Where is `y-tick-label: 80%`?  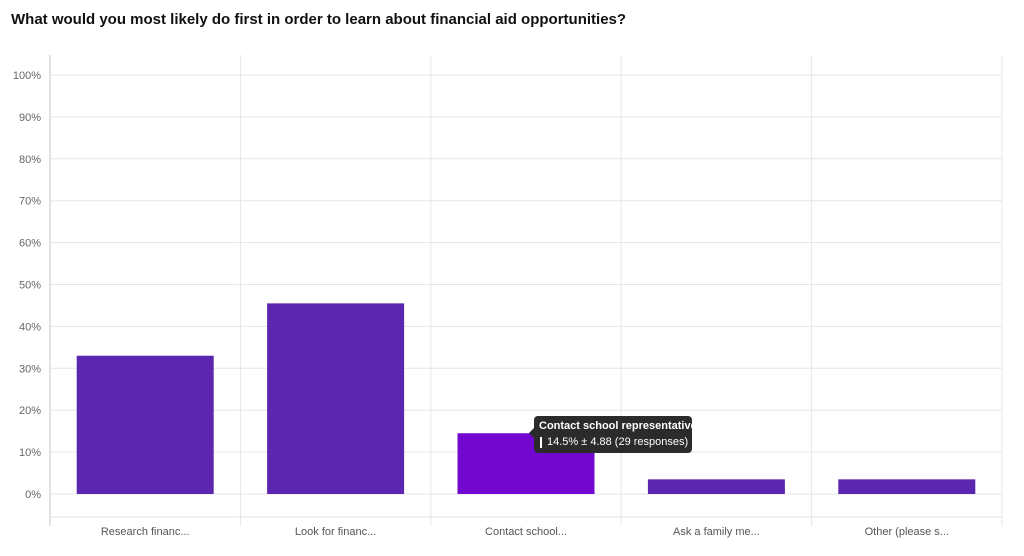 y-tick-label: 80% is located at coordinates (30, 160).